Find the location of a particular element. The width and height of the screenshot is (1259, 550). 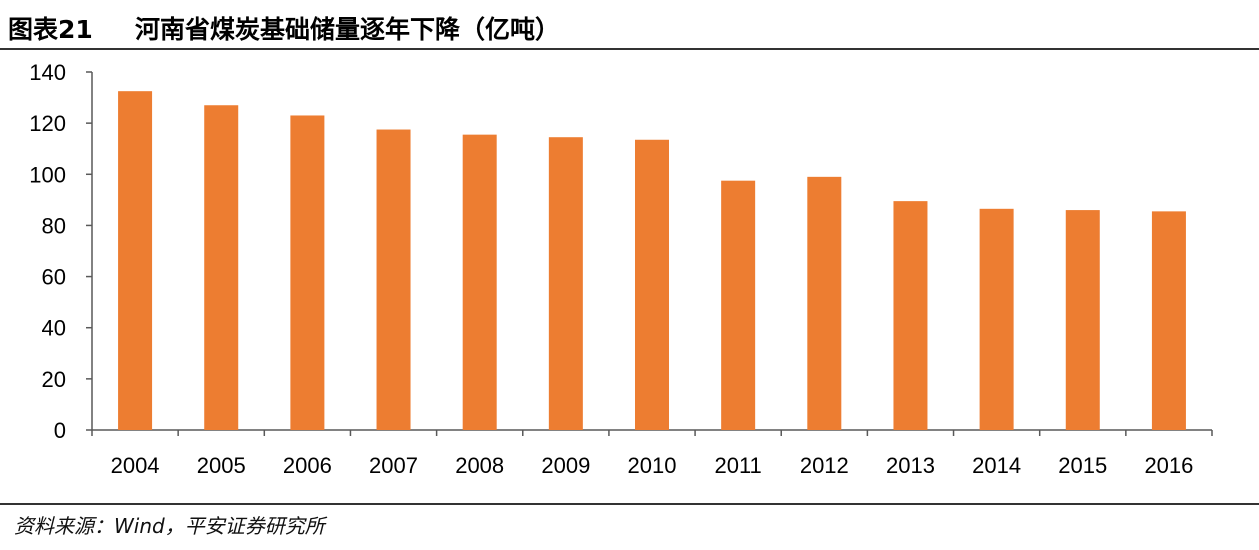

y-tick-label: 120 is located at coordinates (47, 123).